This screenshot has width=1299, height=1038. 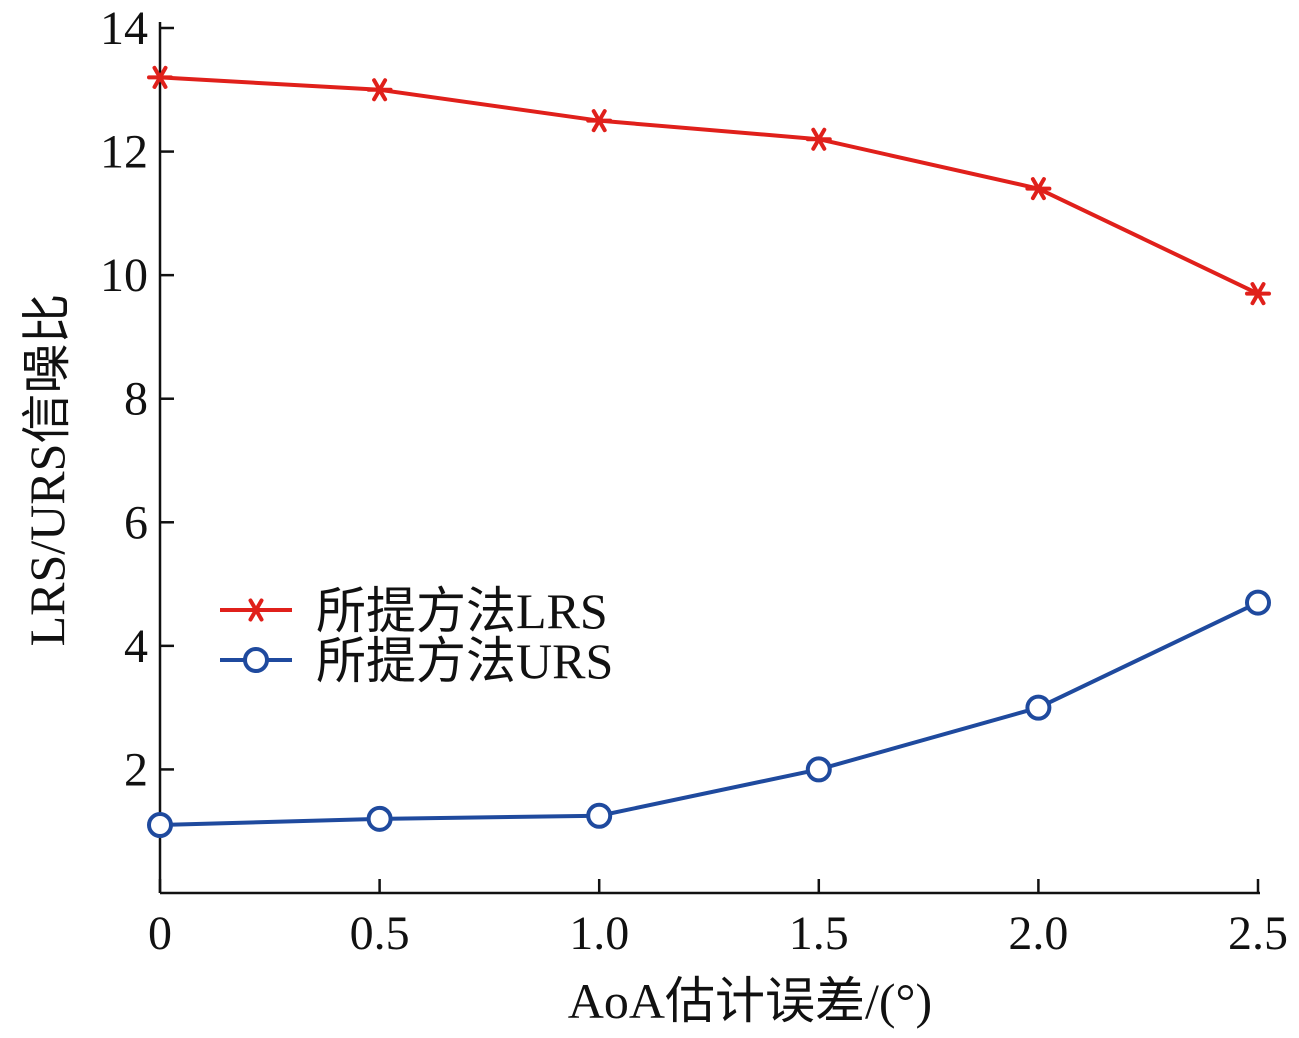 What do you see at coordinates (380, 933) in the screenshot?
I see `x-tick-label: 0.5` at bounding box center [380, 933].